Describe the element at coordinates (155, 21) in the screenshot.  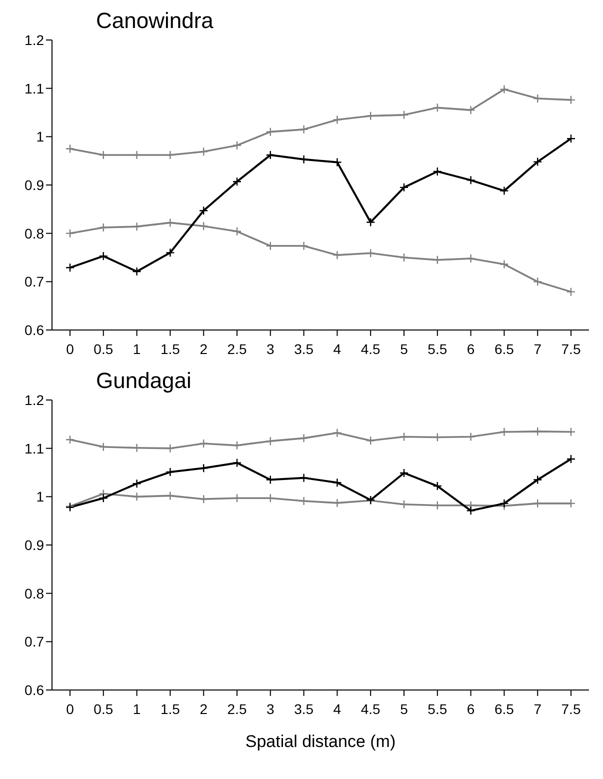
I see `chart-title: Canowindra` at that location.